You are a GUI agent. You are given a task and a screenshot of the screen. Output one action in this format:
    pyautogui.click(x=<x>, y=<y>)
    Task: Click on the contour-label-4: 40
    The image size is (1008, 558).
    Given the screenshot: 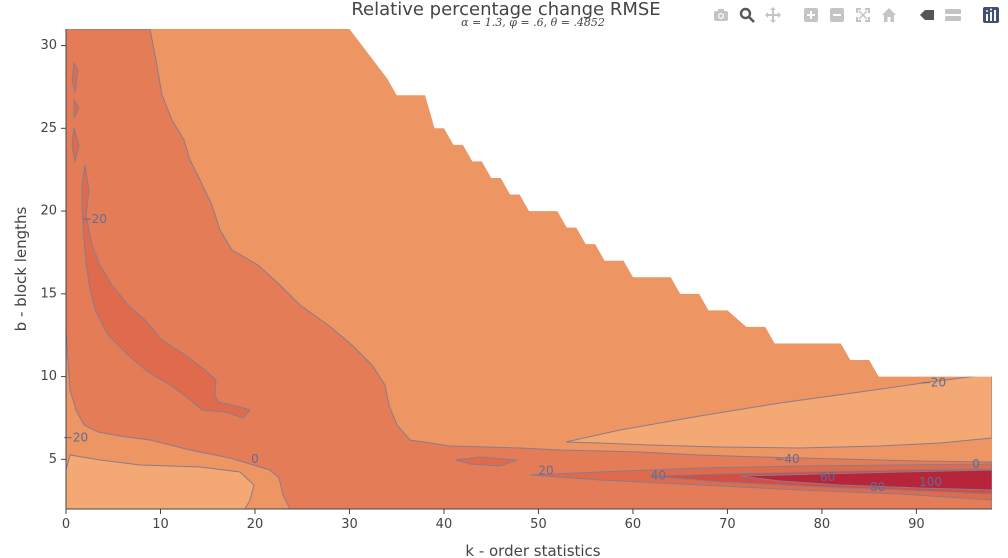 What is the action you would take?
    pyautogui.click(x=658, y=475)
    